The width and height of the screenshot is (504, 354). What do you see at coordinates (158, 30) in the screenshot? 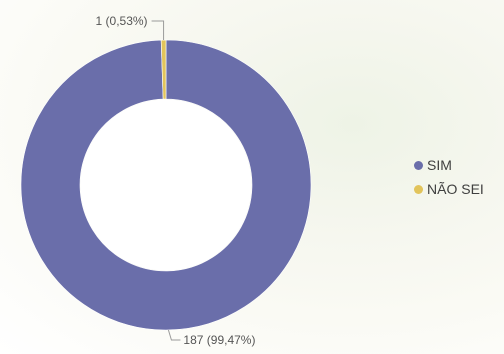
I see `leader-line-nao-sei` at bounding box center [158, 30].